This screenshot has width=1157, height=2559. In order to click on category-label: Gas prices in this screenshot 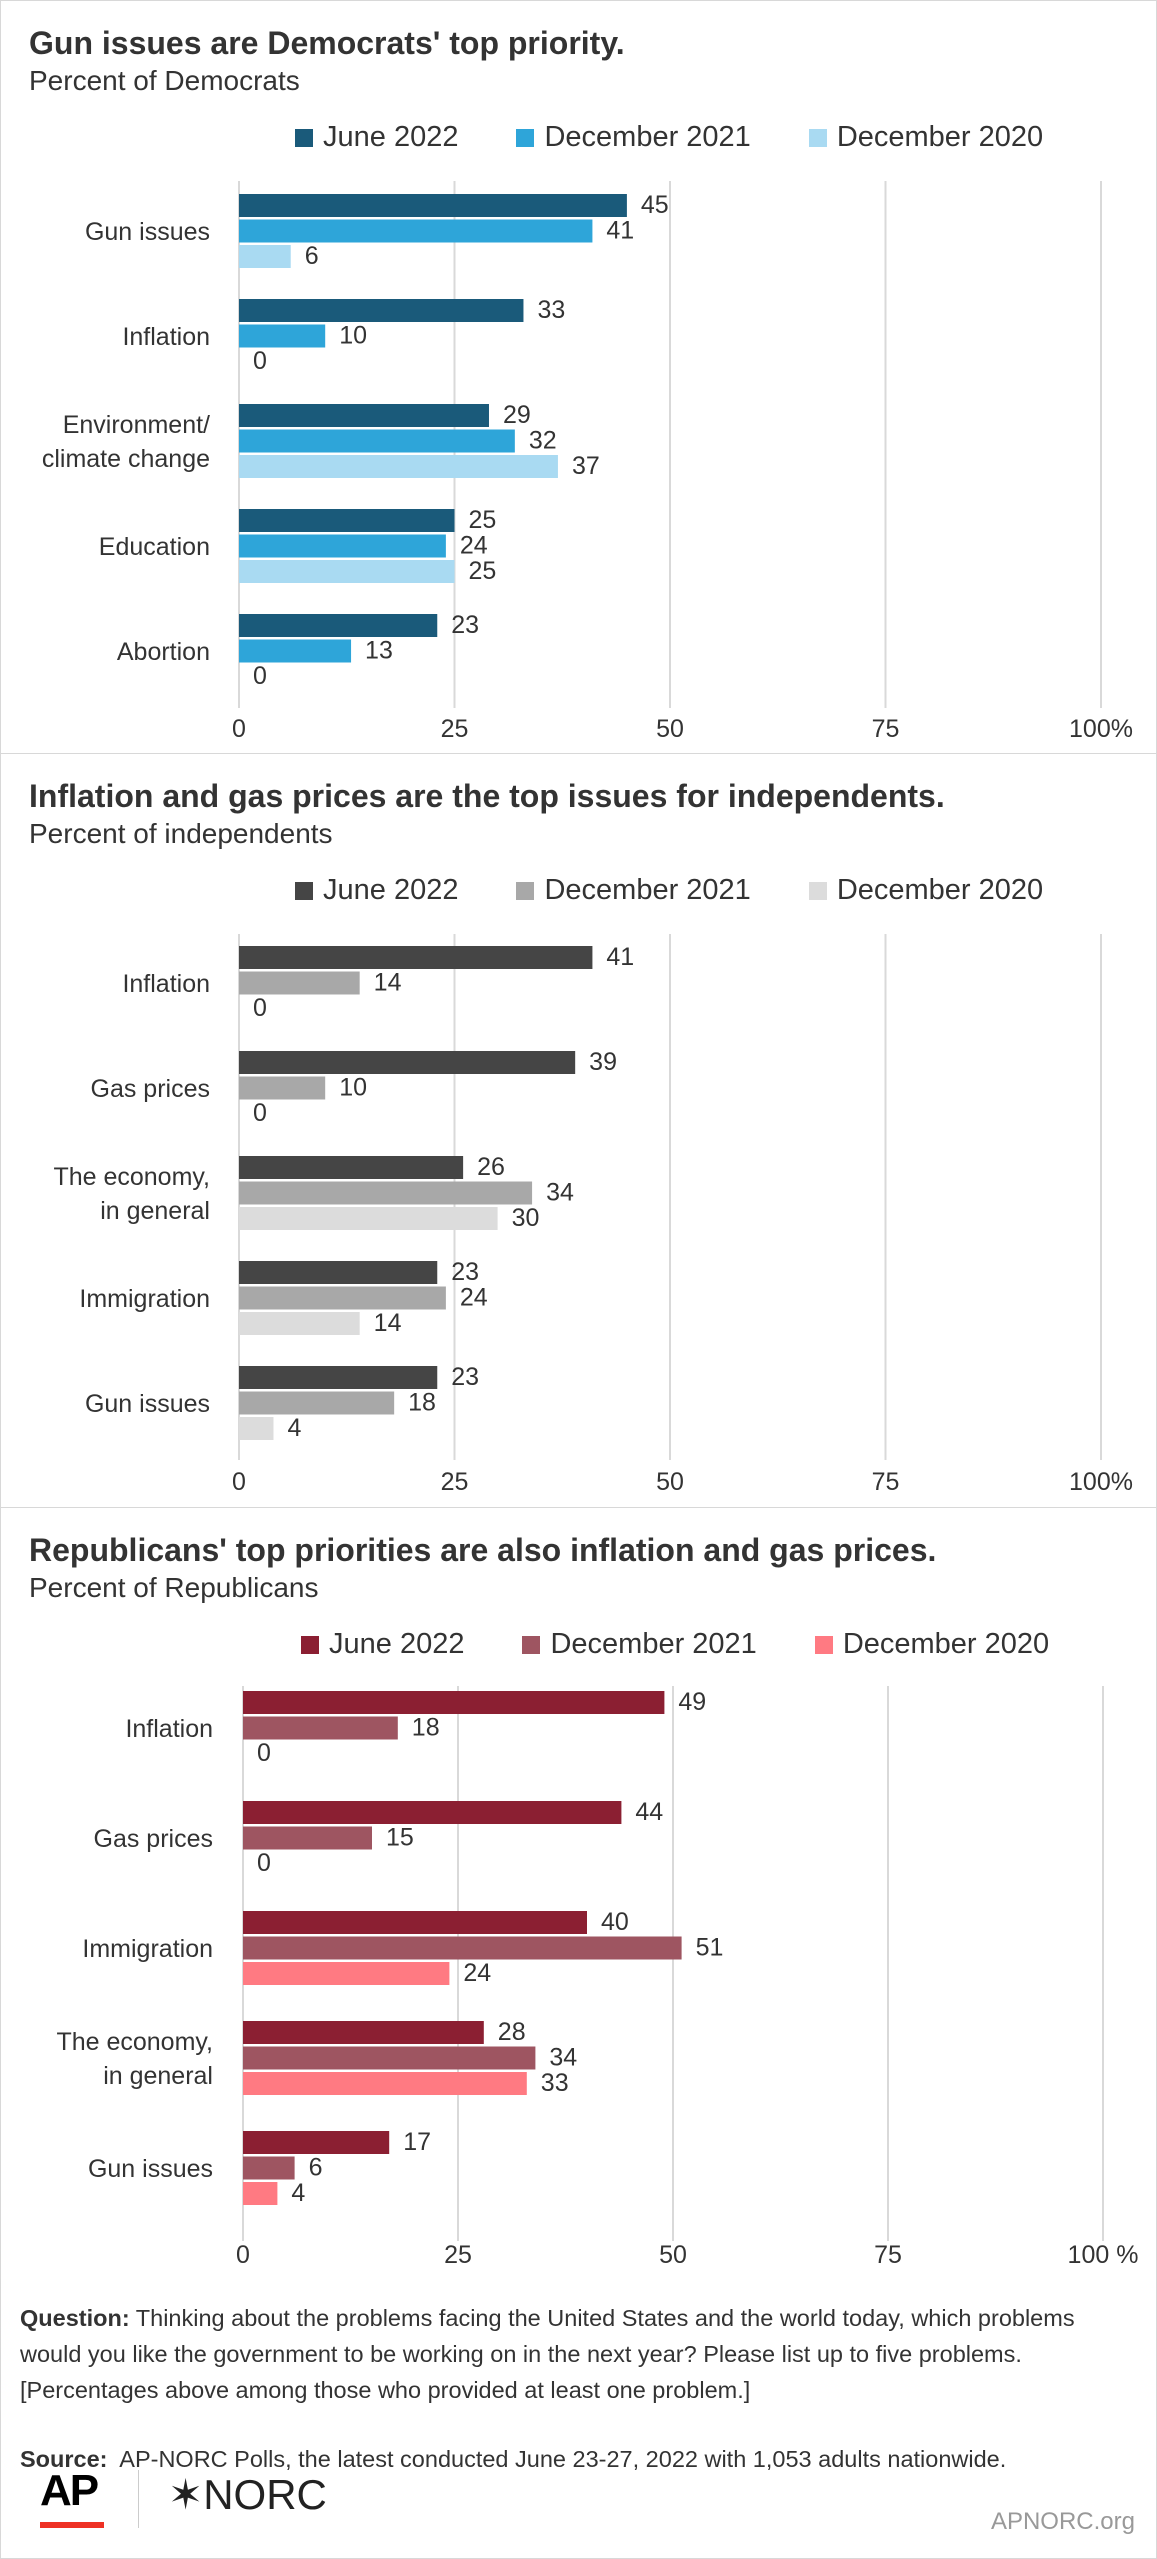, I will do `click(153, 1839)`.